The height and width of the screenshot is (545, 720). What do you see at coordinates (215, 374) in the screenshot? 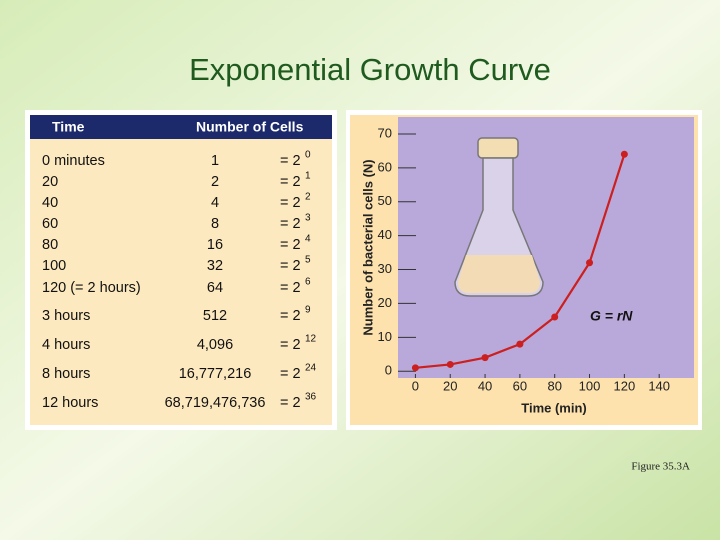
I see `cells-cell: 16,777,216` at bounding box center [215, 374].